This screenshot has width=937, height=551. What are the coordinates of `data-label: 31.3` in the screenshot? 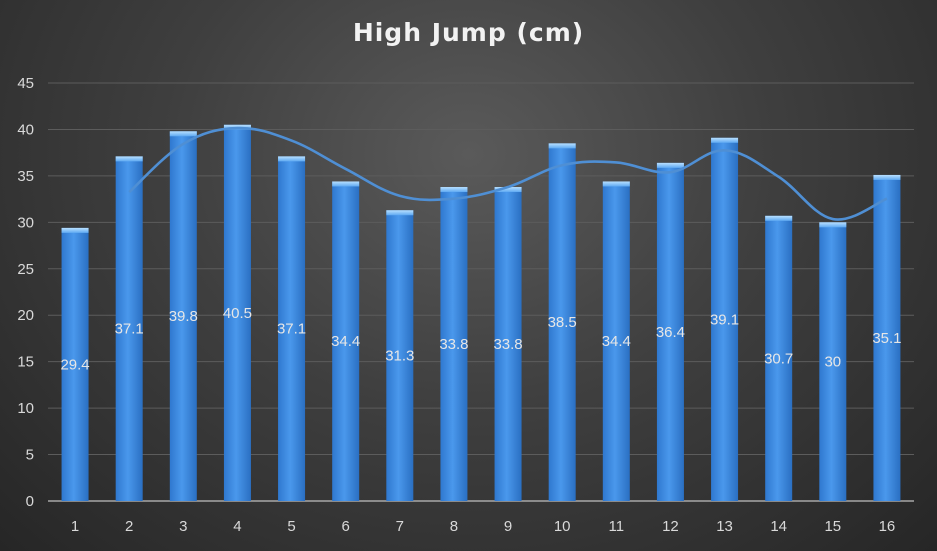 It's located at (399, 356).